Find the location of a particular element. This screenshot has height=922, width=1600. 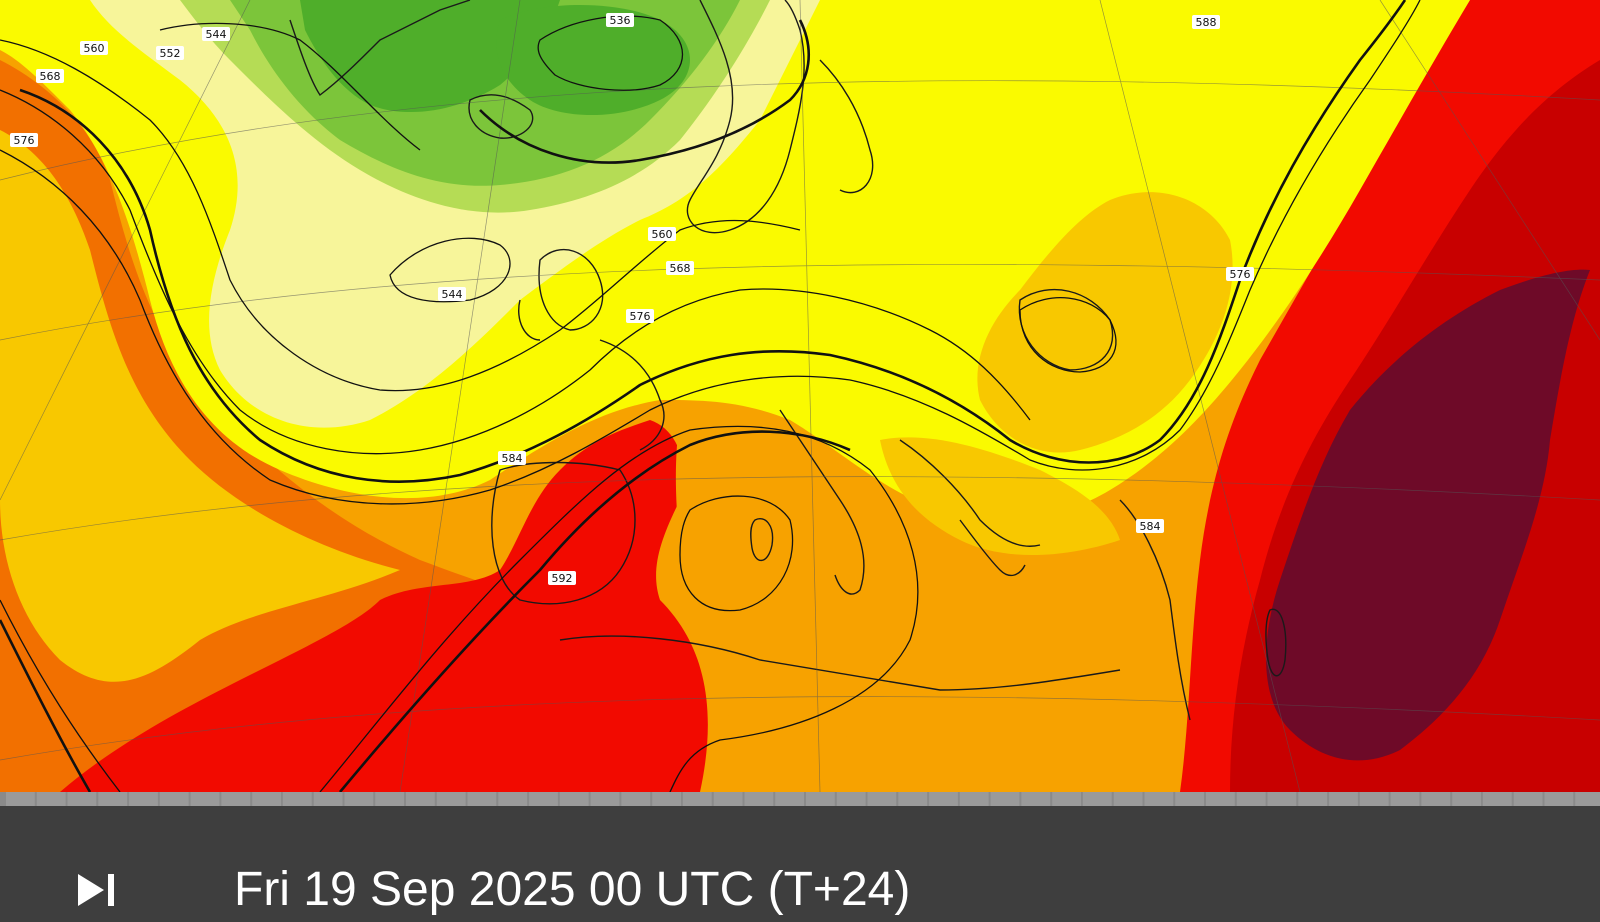

coastline-france is located at coordinates (632, 395).